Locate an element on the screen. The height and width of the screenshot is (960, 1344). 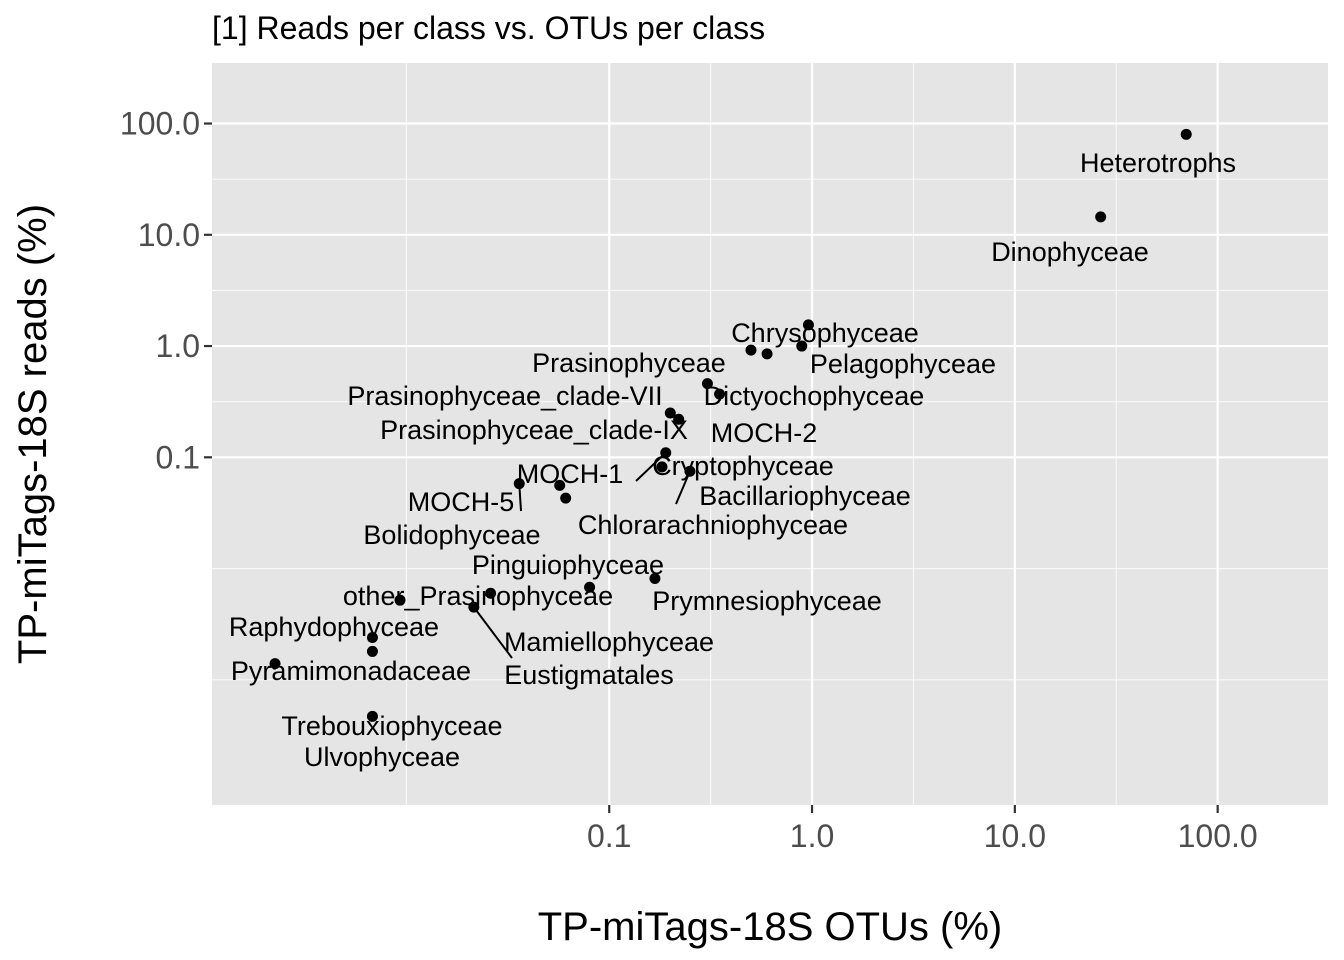
point-label: Pyramimonadaceae is located at coordinates (351, 671).